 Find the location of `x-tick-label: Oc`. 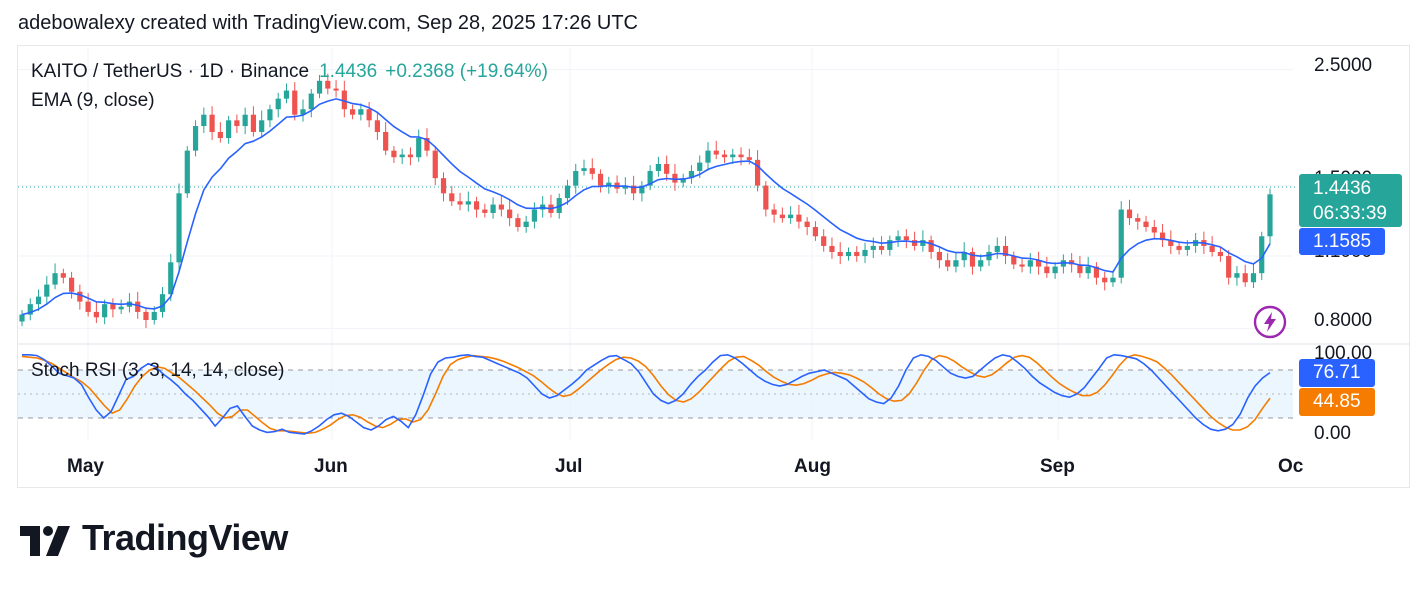

x-tick-label: Oc is located at coordinates (1291, 466).